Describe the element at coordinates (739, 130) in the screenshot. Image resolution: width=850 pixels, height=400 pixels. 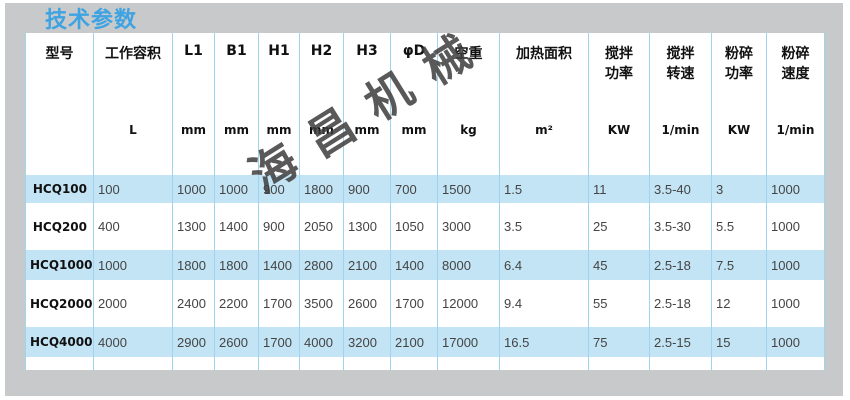
I see `header-unit: KW` at that location.